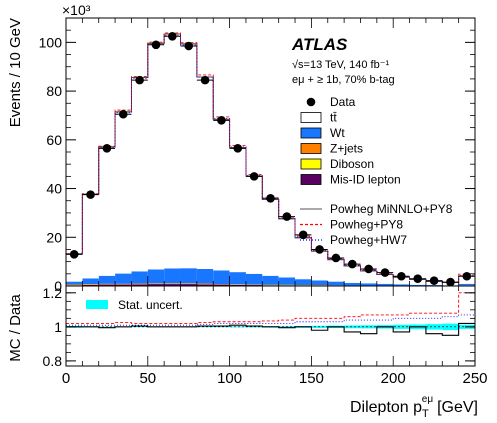  Describe the element at coordinates (428, 399) in the screenshot. I see `x-axis-label-sup: eμ` at that location.